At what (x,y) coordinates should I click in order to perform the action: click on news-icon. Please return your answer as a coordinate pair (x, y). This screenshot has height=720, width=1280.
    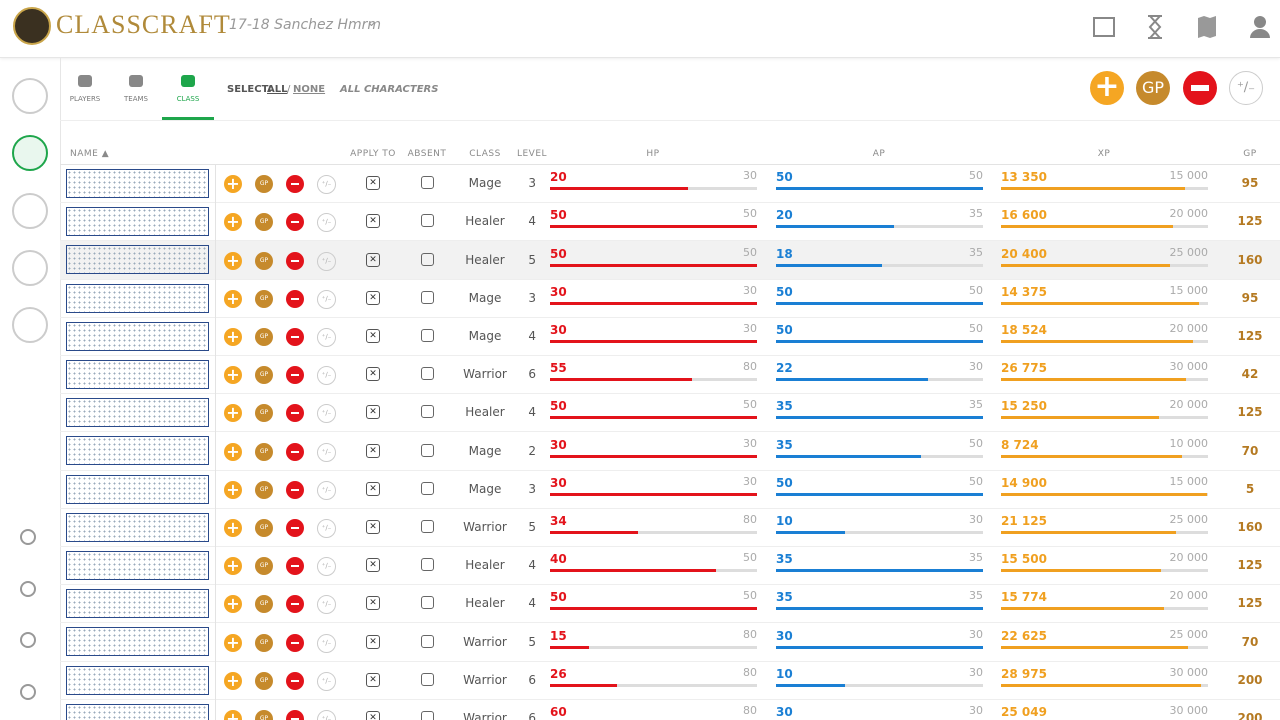
    Looking at the image, I should click on (1104, 27).